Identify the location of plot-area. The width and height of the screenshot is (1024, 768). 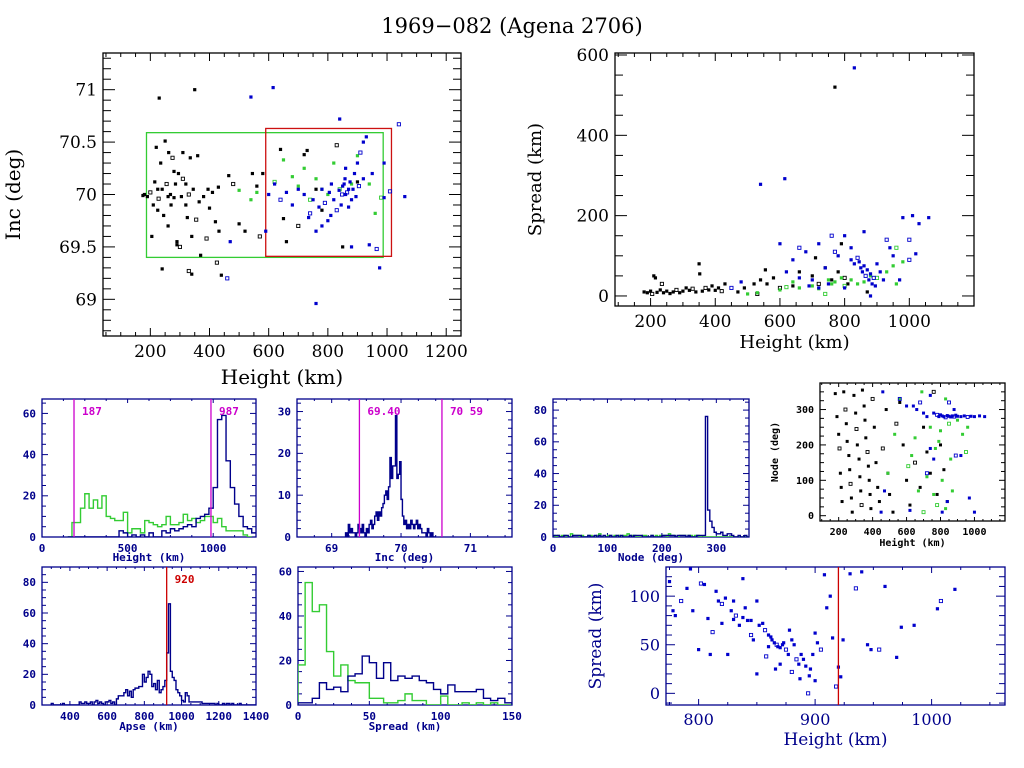
(910, 451).